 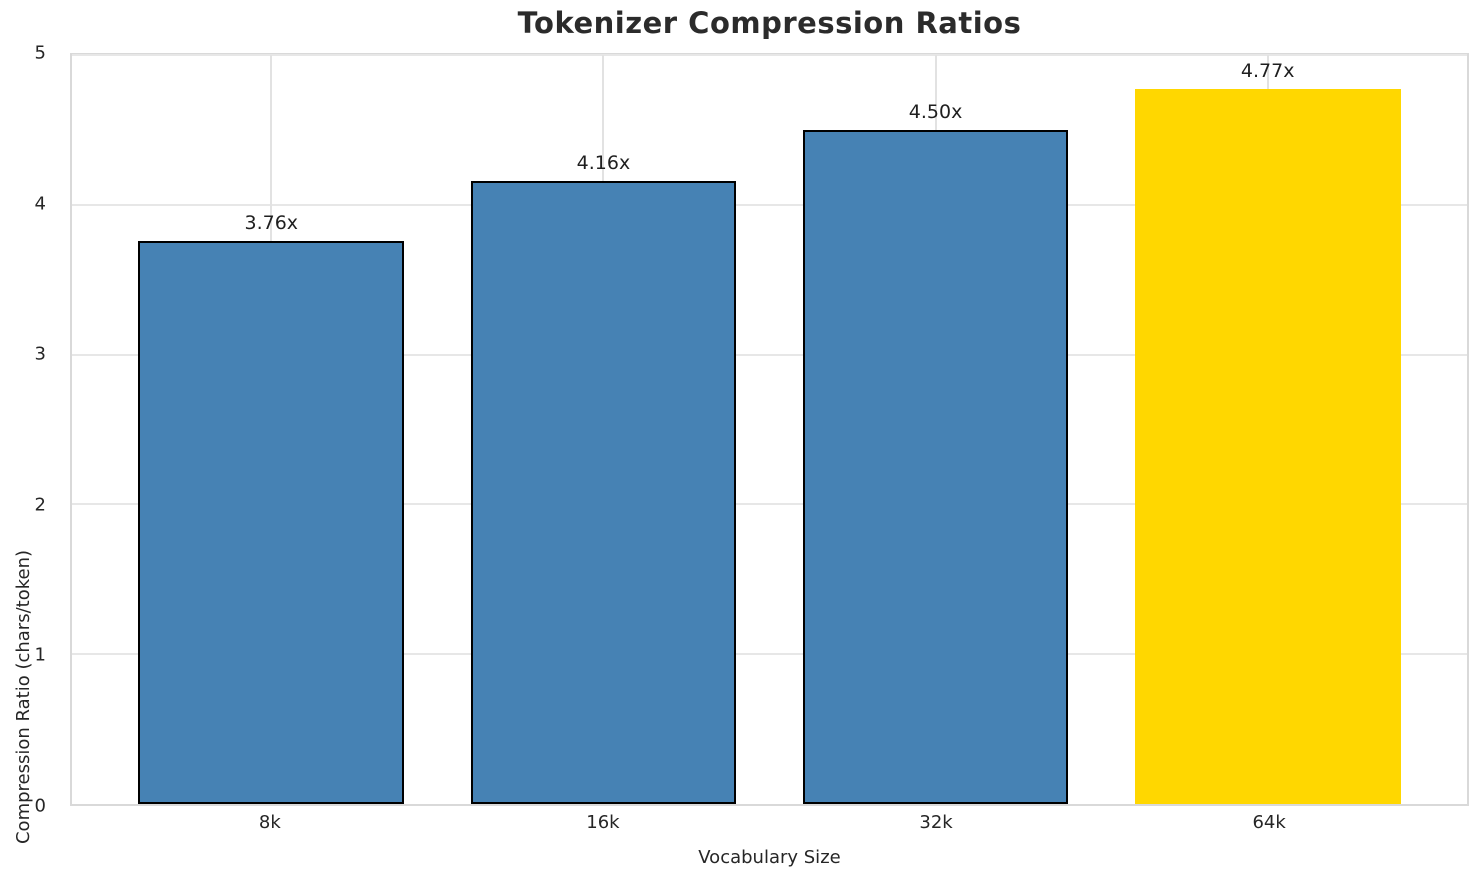 What do you see at coordinates (40, 505) in the screenshot?
I see `y-tick-label: 2` at bounding box center [40, 505].